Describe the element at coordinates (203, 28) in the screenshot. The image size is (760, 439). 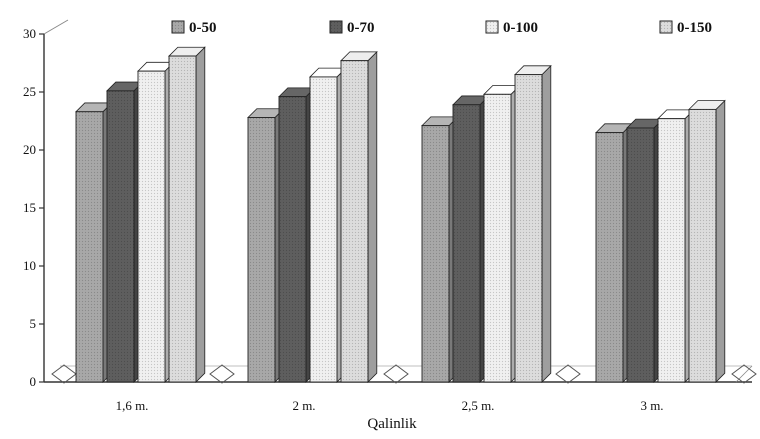
I see `legend-label: 0-50` at that location.